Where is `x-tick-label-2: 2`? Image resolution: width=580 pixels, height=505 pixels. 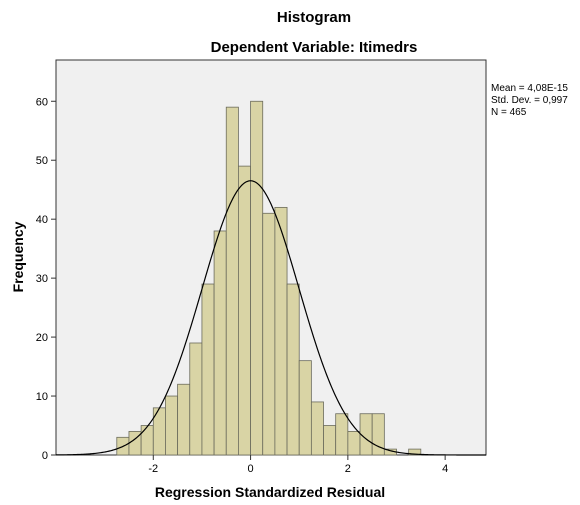 x-tick-label-2: 2 is located at coordinates (348, 469).